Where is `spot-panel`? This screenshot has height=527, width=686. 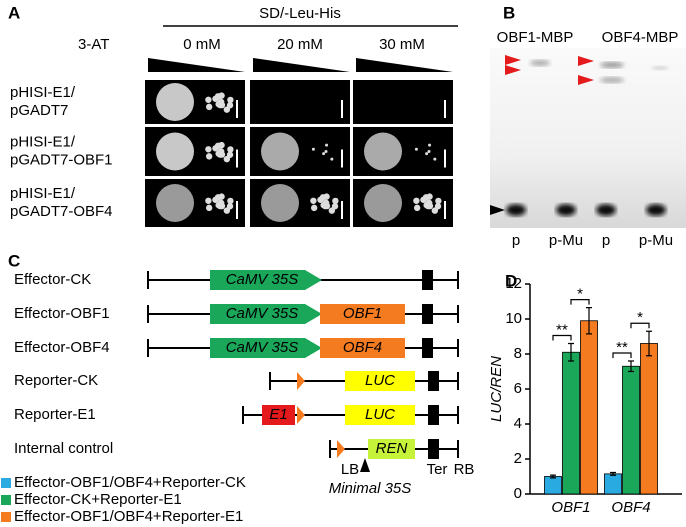
spot-panel is located at coordinates (300, 102).